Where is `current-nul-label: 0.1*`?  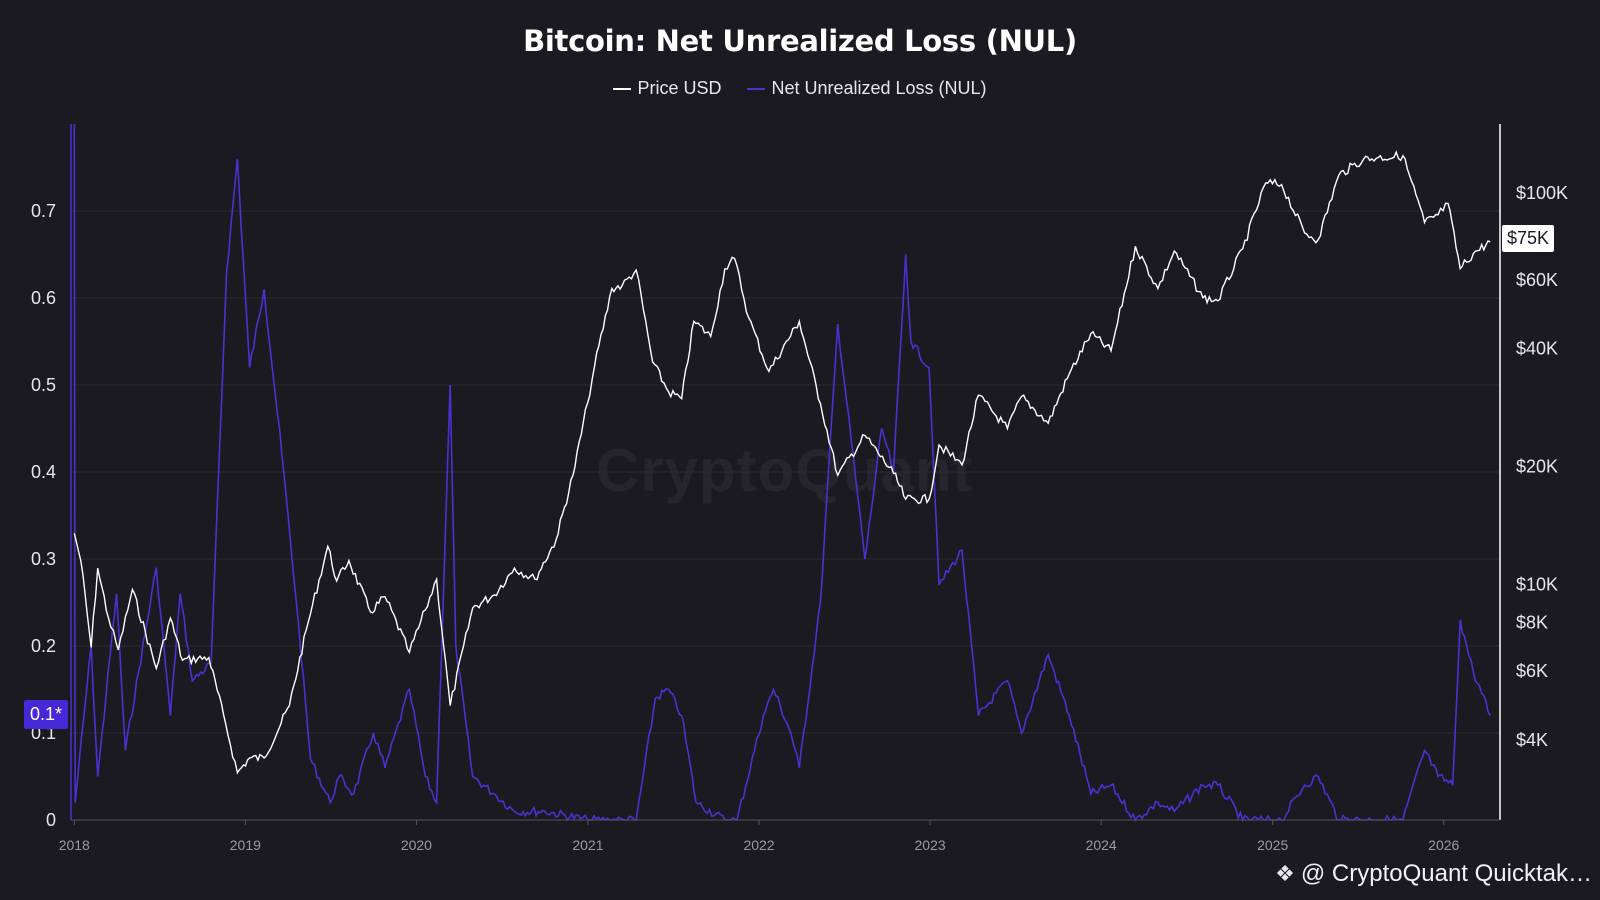 current-nul-label: 0.1* is located at coordinates (46, 714).